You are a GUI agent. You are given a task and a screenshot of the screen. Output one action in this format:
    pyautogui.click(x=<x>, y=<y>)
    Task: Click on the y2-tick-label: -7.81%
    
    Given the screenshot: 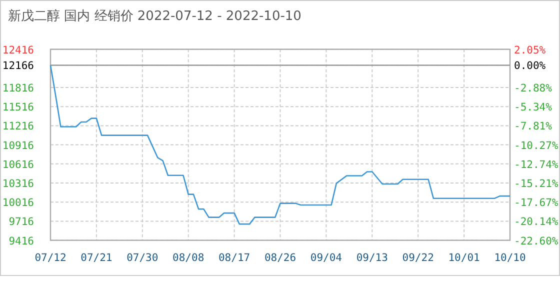 What is the action you would take?
    pyautogui.click(x=533, y=126)
    